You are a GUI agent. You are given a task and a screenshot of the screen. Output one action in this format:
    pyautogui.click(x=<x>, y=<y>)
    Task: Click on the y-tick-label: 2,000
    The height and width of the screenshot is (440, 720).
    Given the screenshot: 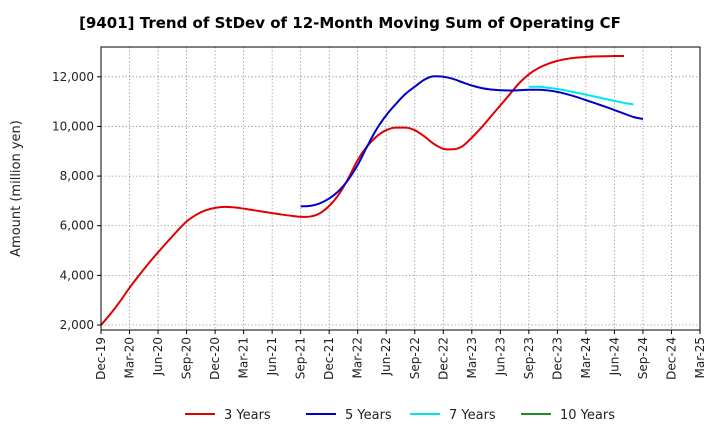 What is the action you would take?
    pyautogui.click(x=77, y=325)
    